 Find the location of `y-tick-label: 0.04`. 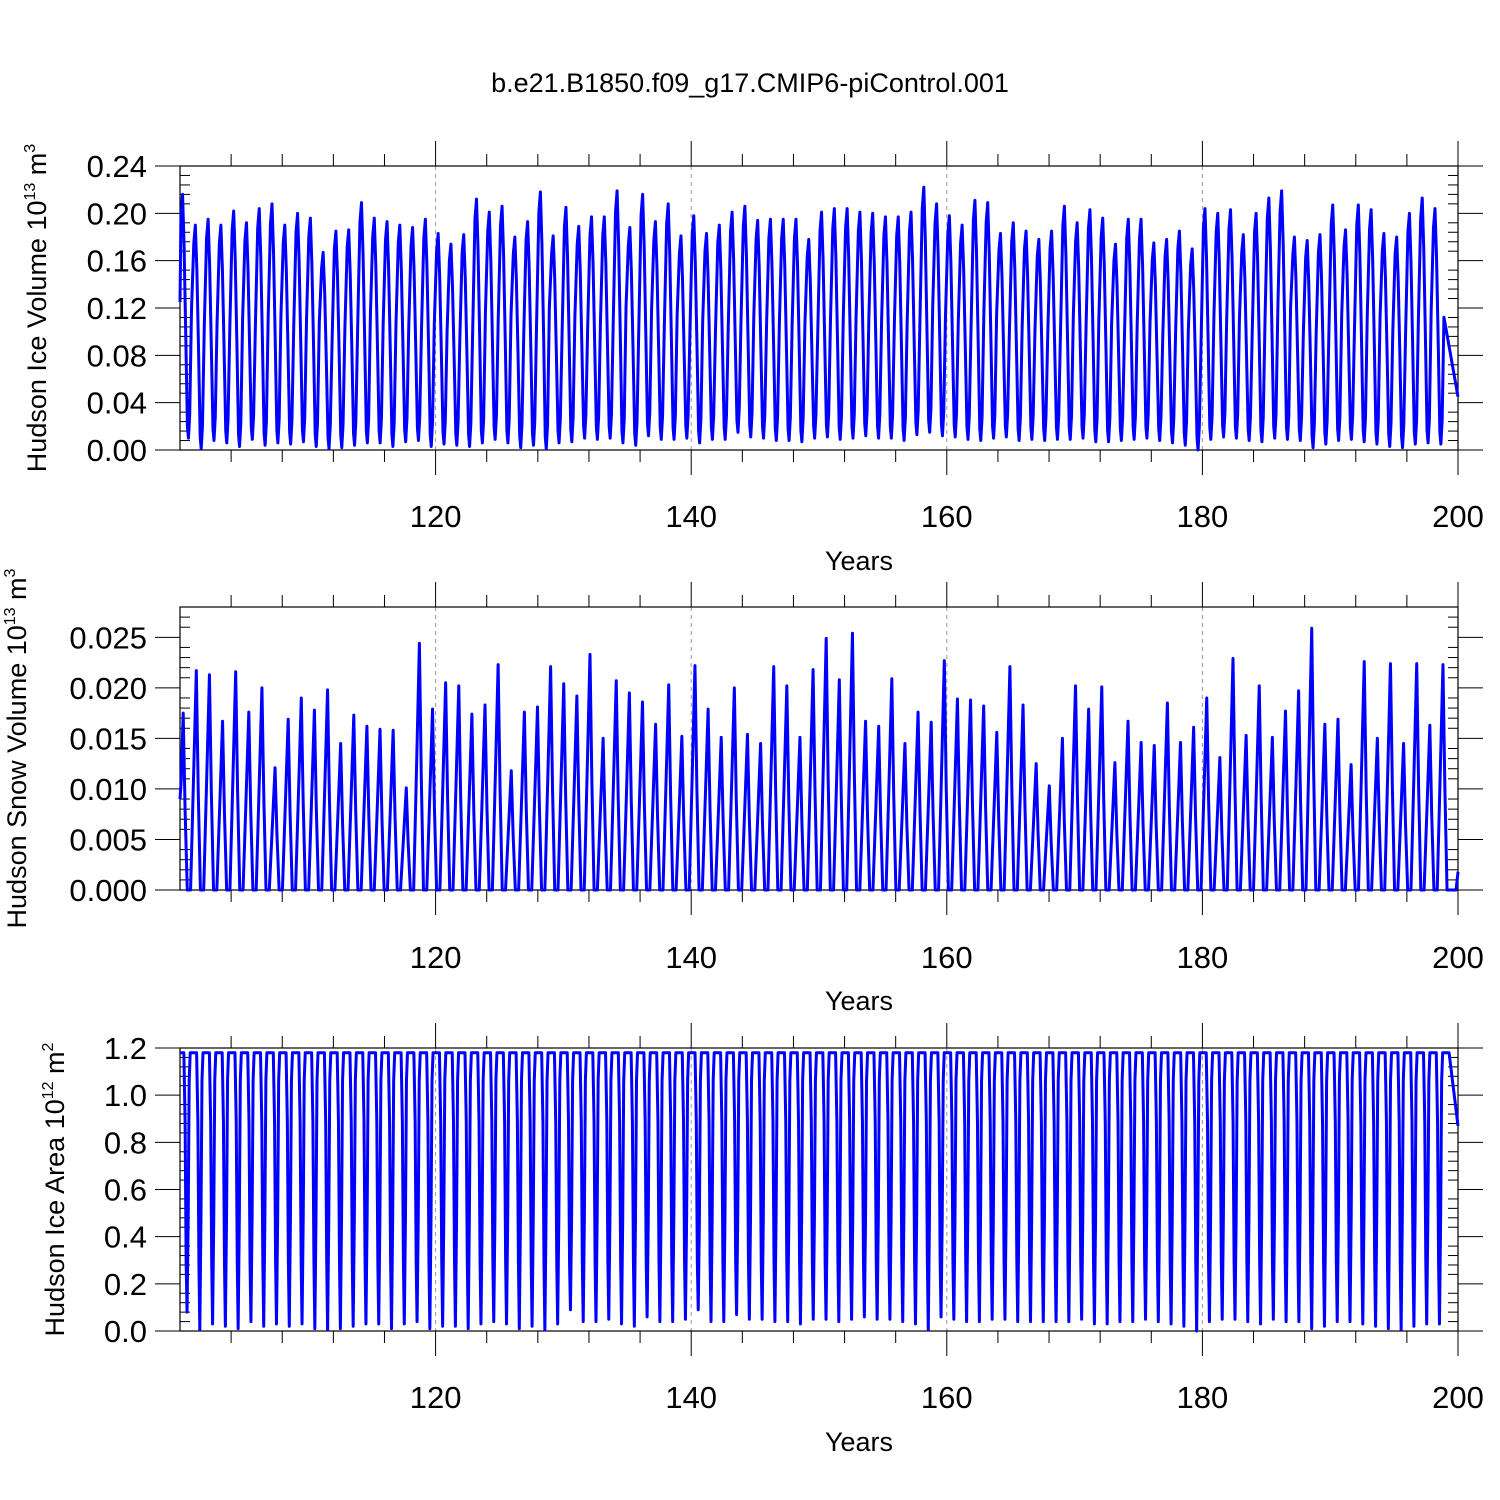

y-tick-label: 0.04 is located at coordinates (117, 403).